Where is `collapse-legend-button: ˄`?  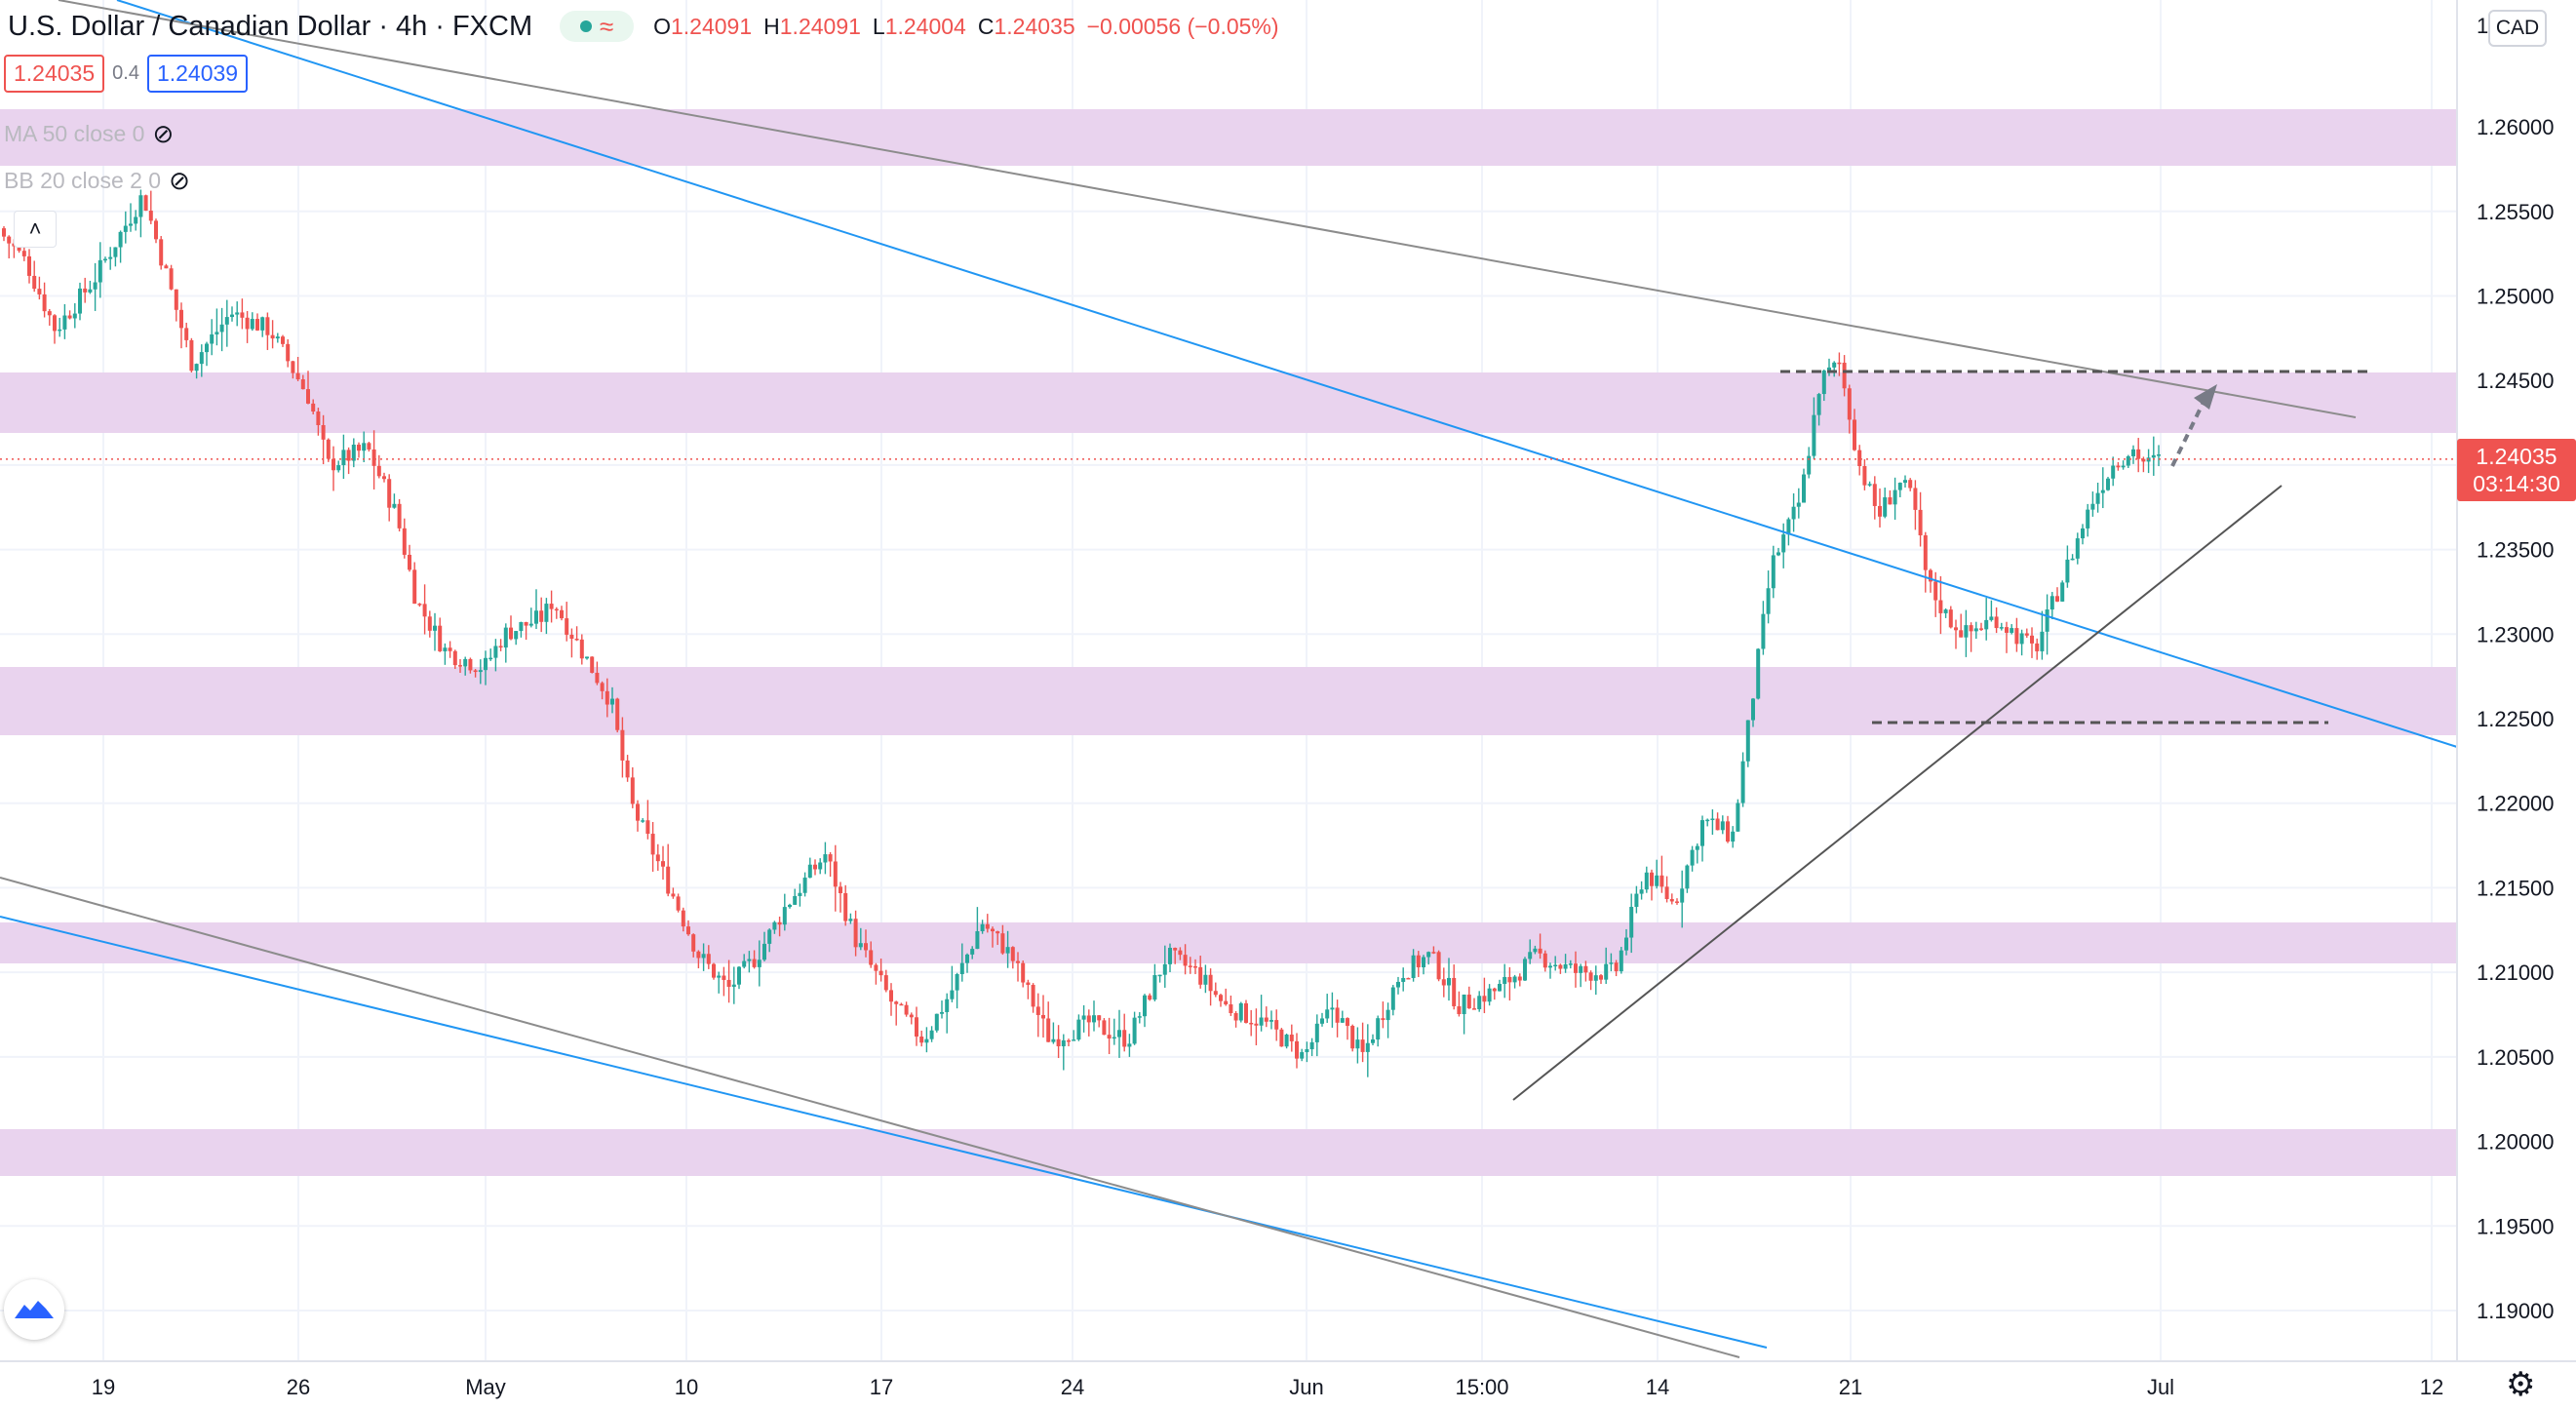
collapse-legend-button: ˄ is located at coordinates (35, 230).